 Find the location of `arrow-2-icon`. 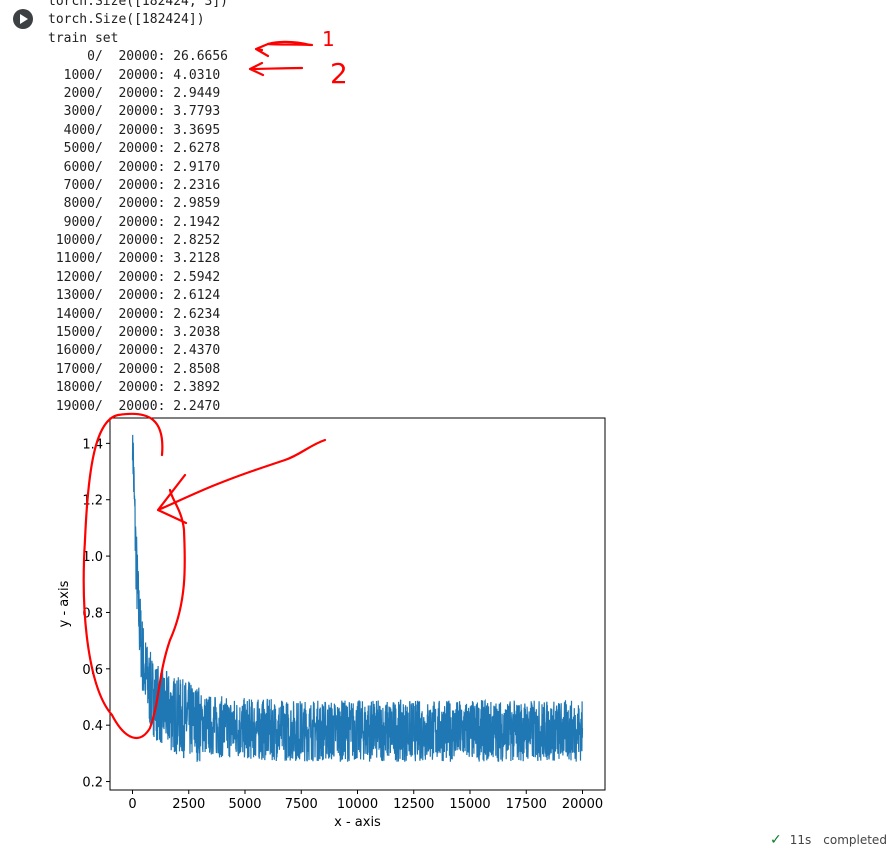

arrow-2-icon is located at coordinates (276, 69).